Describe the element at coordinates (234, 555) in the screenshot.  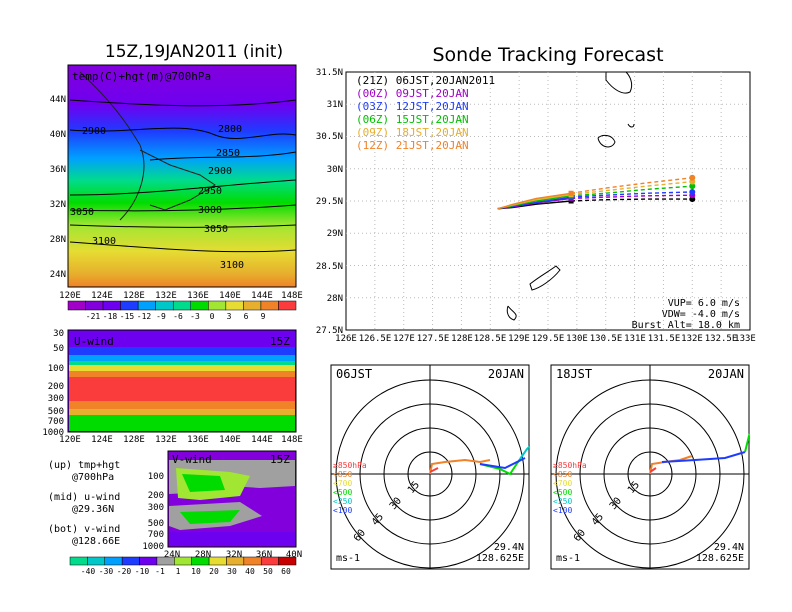
I see `lat-tick: 32N` at that location.